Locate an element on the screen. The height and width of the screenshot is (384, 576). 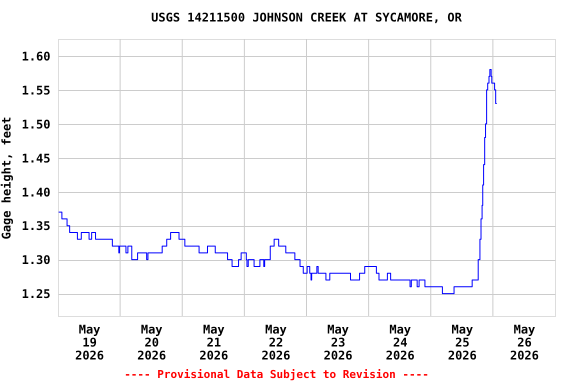
y-axis-title: Gage height, feet is located at coordinates (7, 178).